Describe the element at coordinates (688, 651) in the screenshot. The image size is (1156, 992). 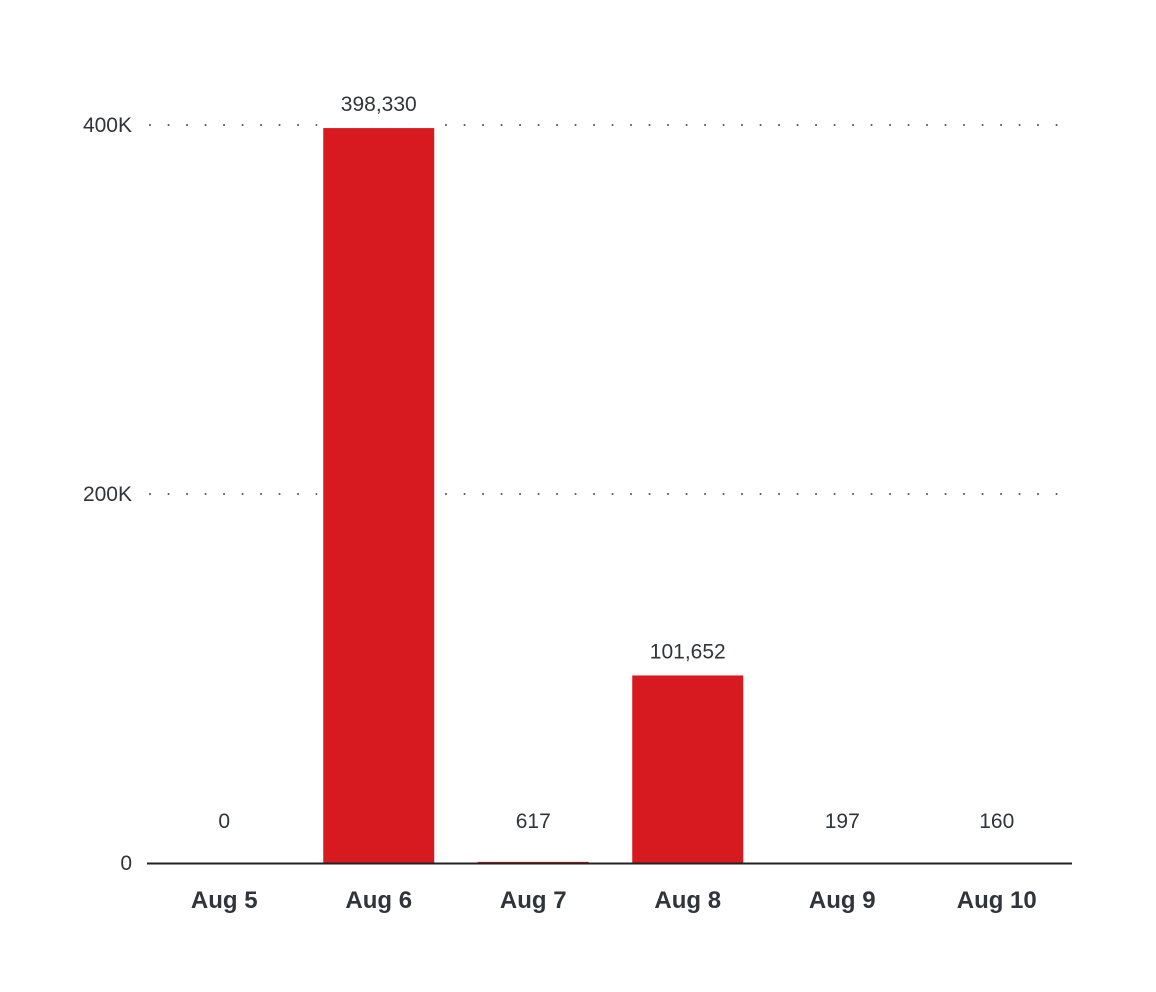
I see `data-label: 101,652` at that location.